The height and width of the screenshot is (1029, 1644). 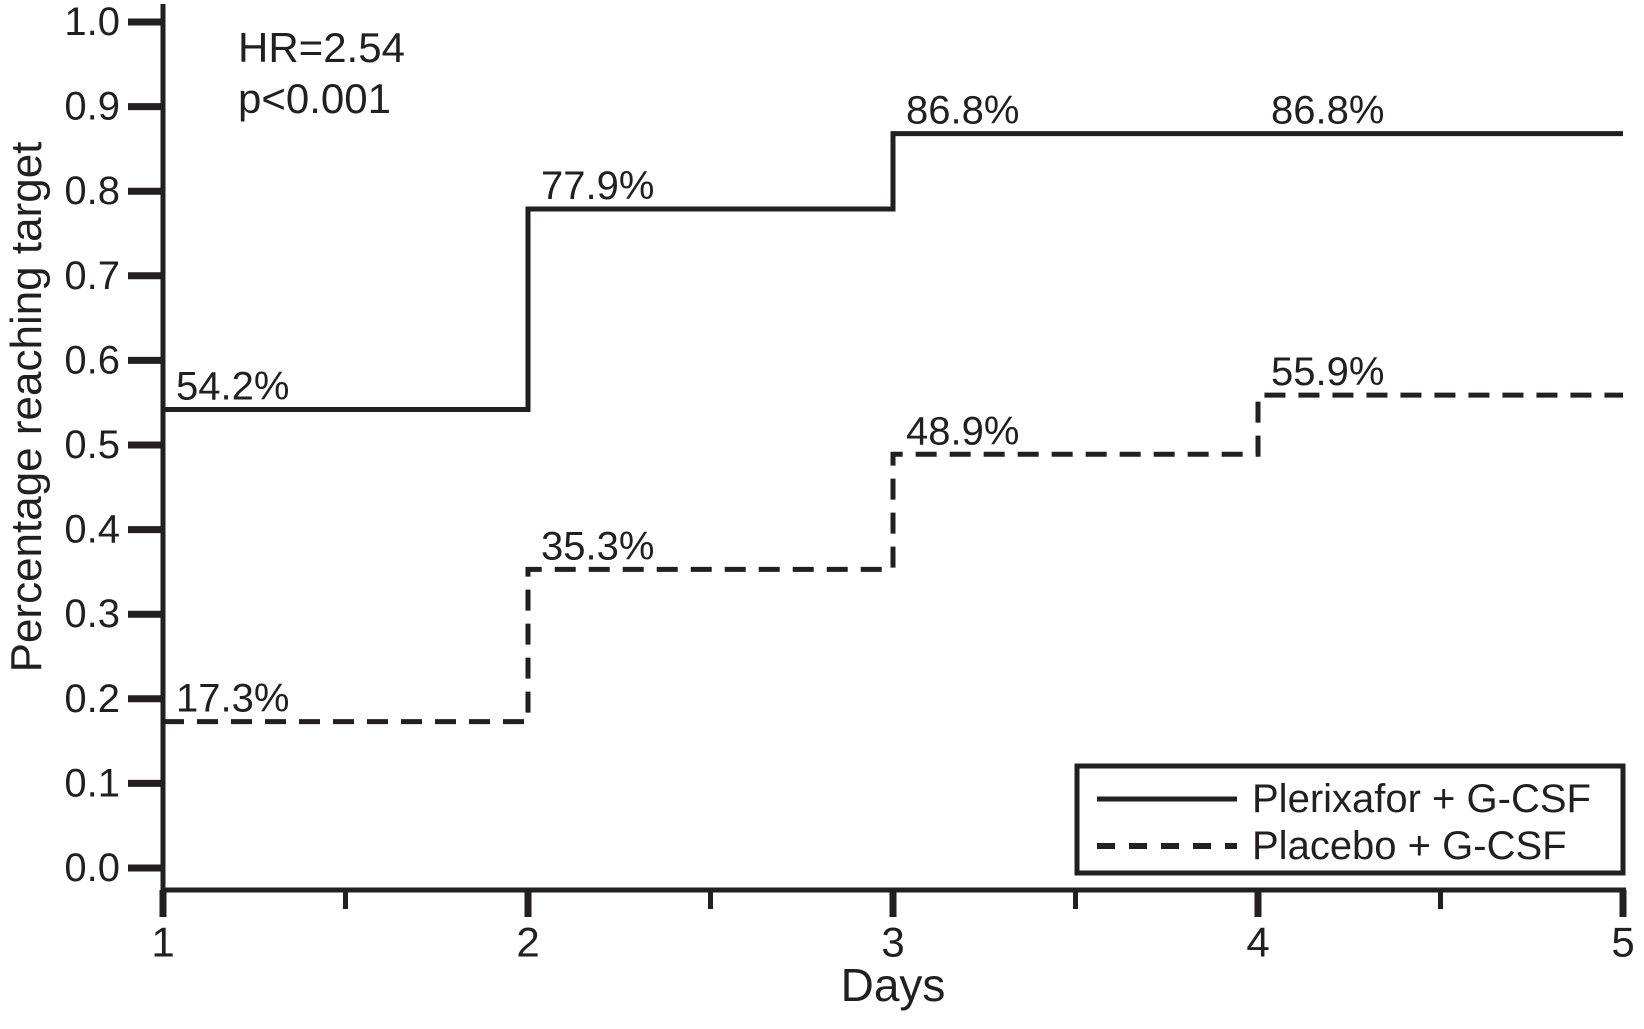 What do you see at coordinates (92, 445) in the screenshot?
I see `y-tick-label: 0.5` at bounding box center [92, 445].